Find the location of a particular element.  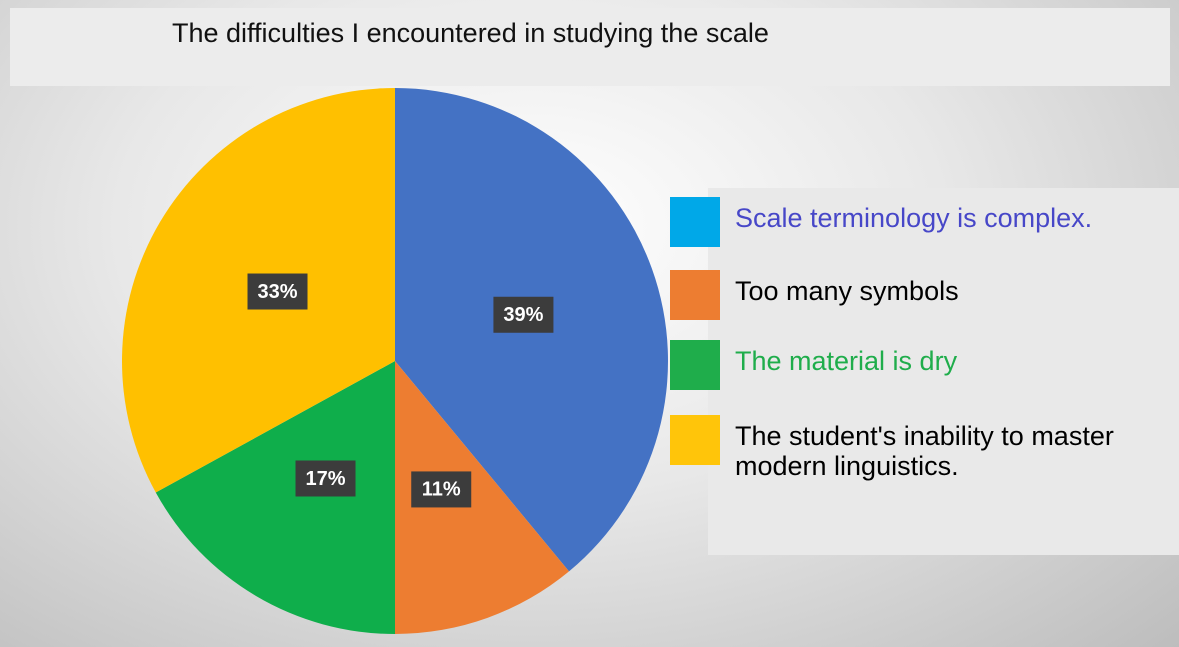

data-label: 17% is located at coordinates (326, 479).